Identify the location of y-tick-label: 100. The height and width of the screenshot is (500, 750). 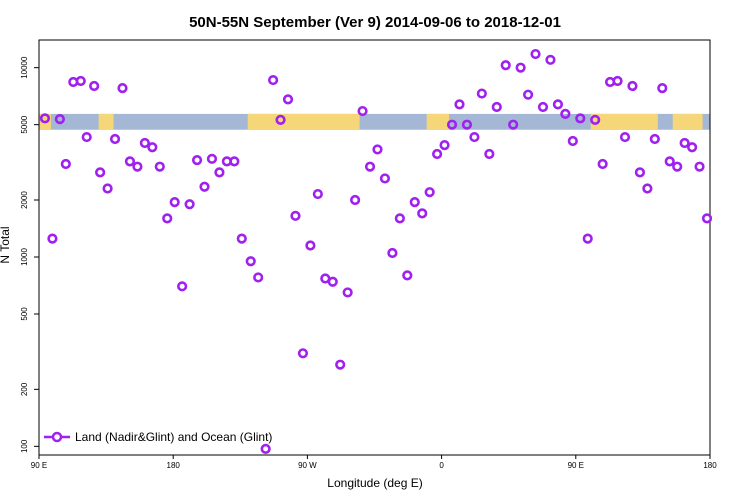
(24, 446).